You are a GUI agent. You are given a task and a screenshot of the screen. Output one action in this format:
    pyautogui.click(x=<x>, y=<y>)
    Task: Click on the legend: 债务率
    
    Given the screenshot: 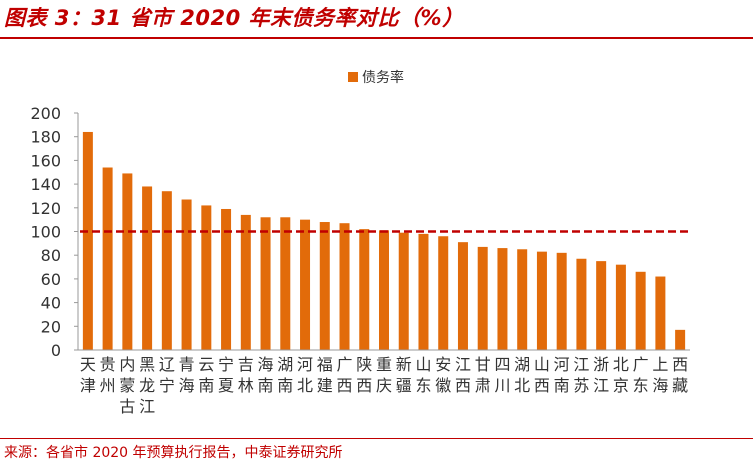 What is the action you would take?
    pyautogui.click(x=376, y=77)
    